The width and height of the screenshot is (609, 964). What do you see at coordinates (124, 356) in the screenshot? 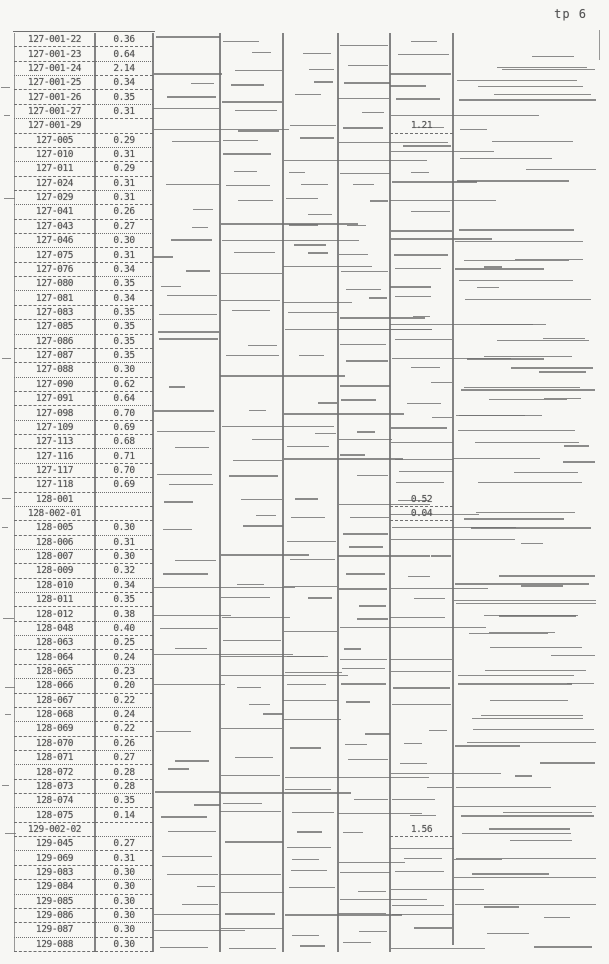
I see `row-value-cell: 0.35` at bounding box center [124, 356].